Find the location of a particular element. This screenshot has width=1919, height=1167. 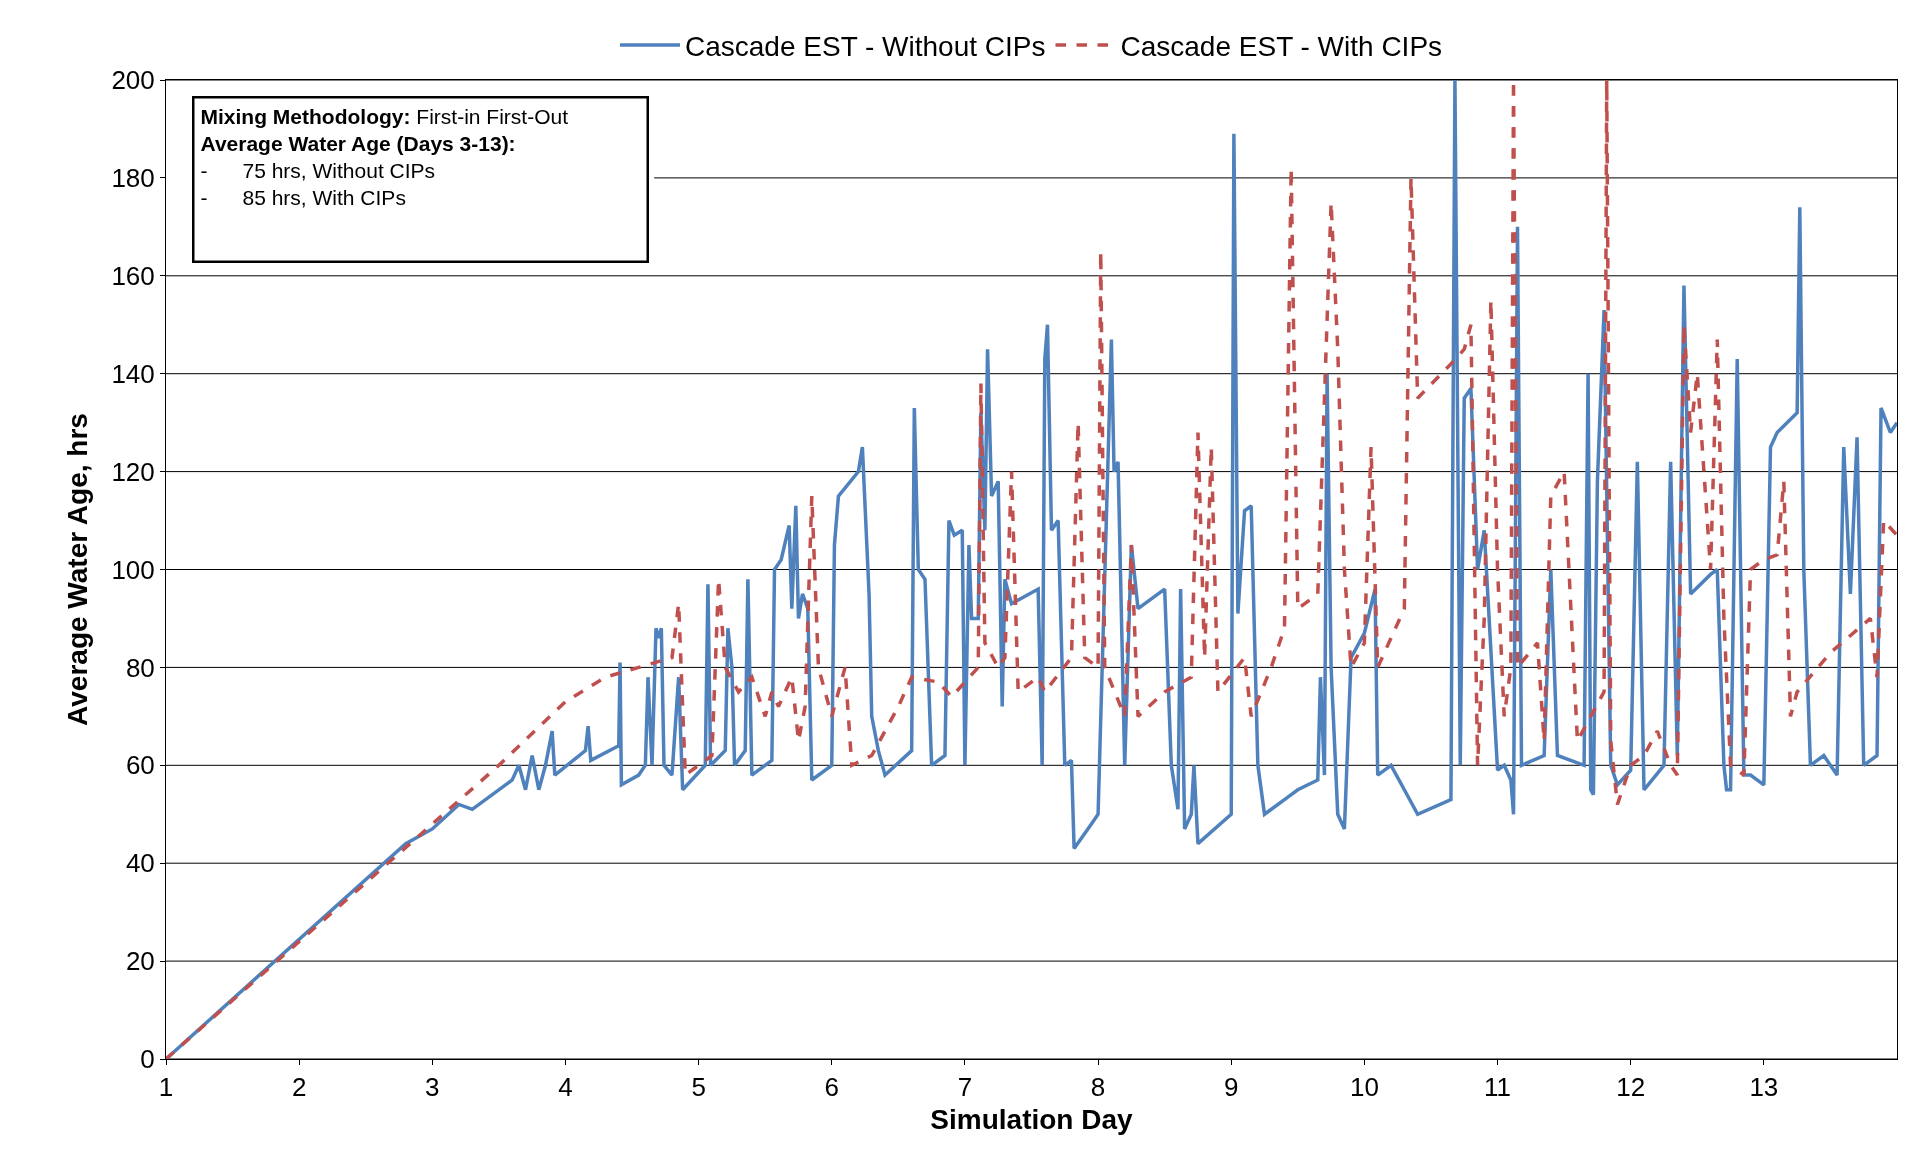

x-tick-label: 3 is located at coordinates (432, 1087).